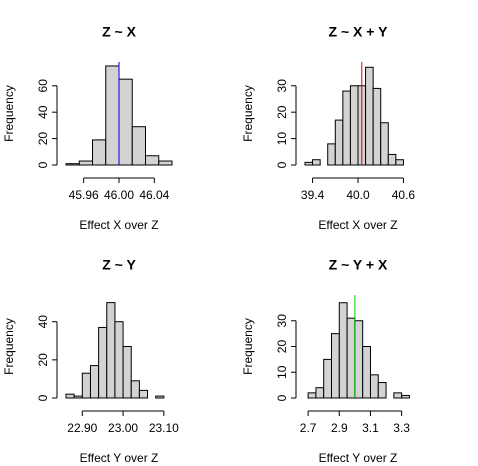 The height and width of the screenshot is (466, 478). Describe the element at coordinates (123, 428) in the screenshot. I see `x-tick-label: 23.00` at that location.